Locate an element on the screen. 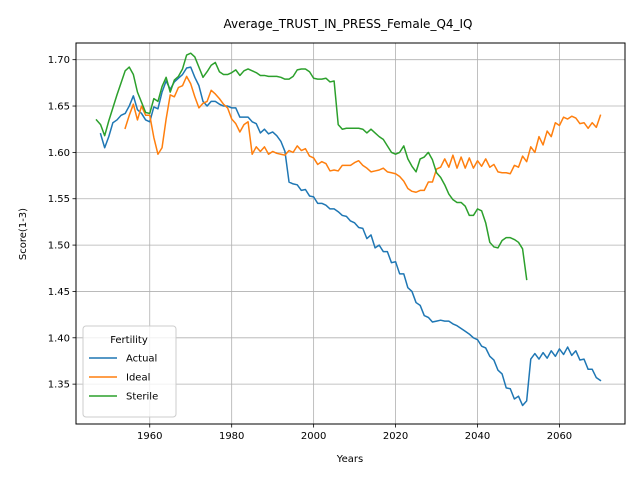  chart-title: Average_TRUST_IN_PRESS_Female_Q4_IQ is located at coordinates (347, 24).